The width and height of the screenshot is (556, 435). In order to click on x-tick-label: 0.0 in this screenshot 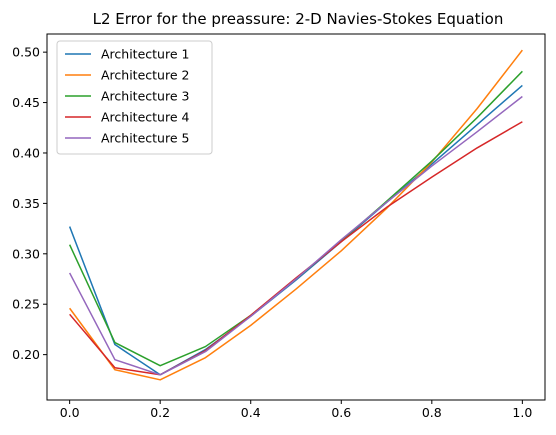, I will do `click(70, 412)`.